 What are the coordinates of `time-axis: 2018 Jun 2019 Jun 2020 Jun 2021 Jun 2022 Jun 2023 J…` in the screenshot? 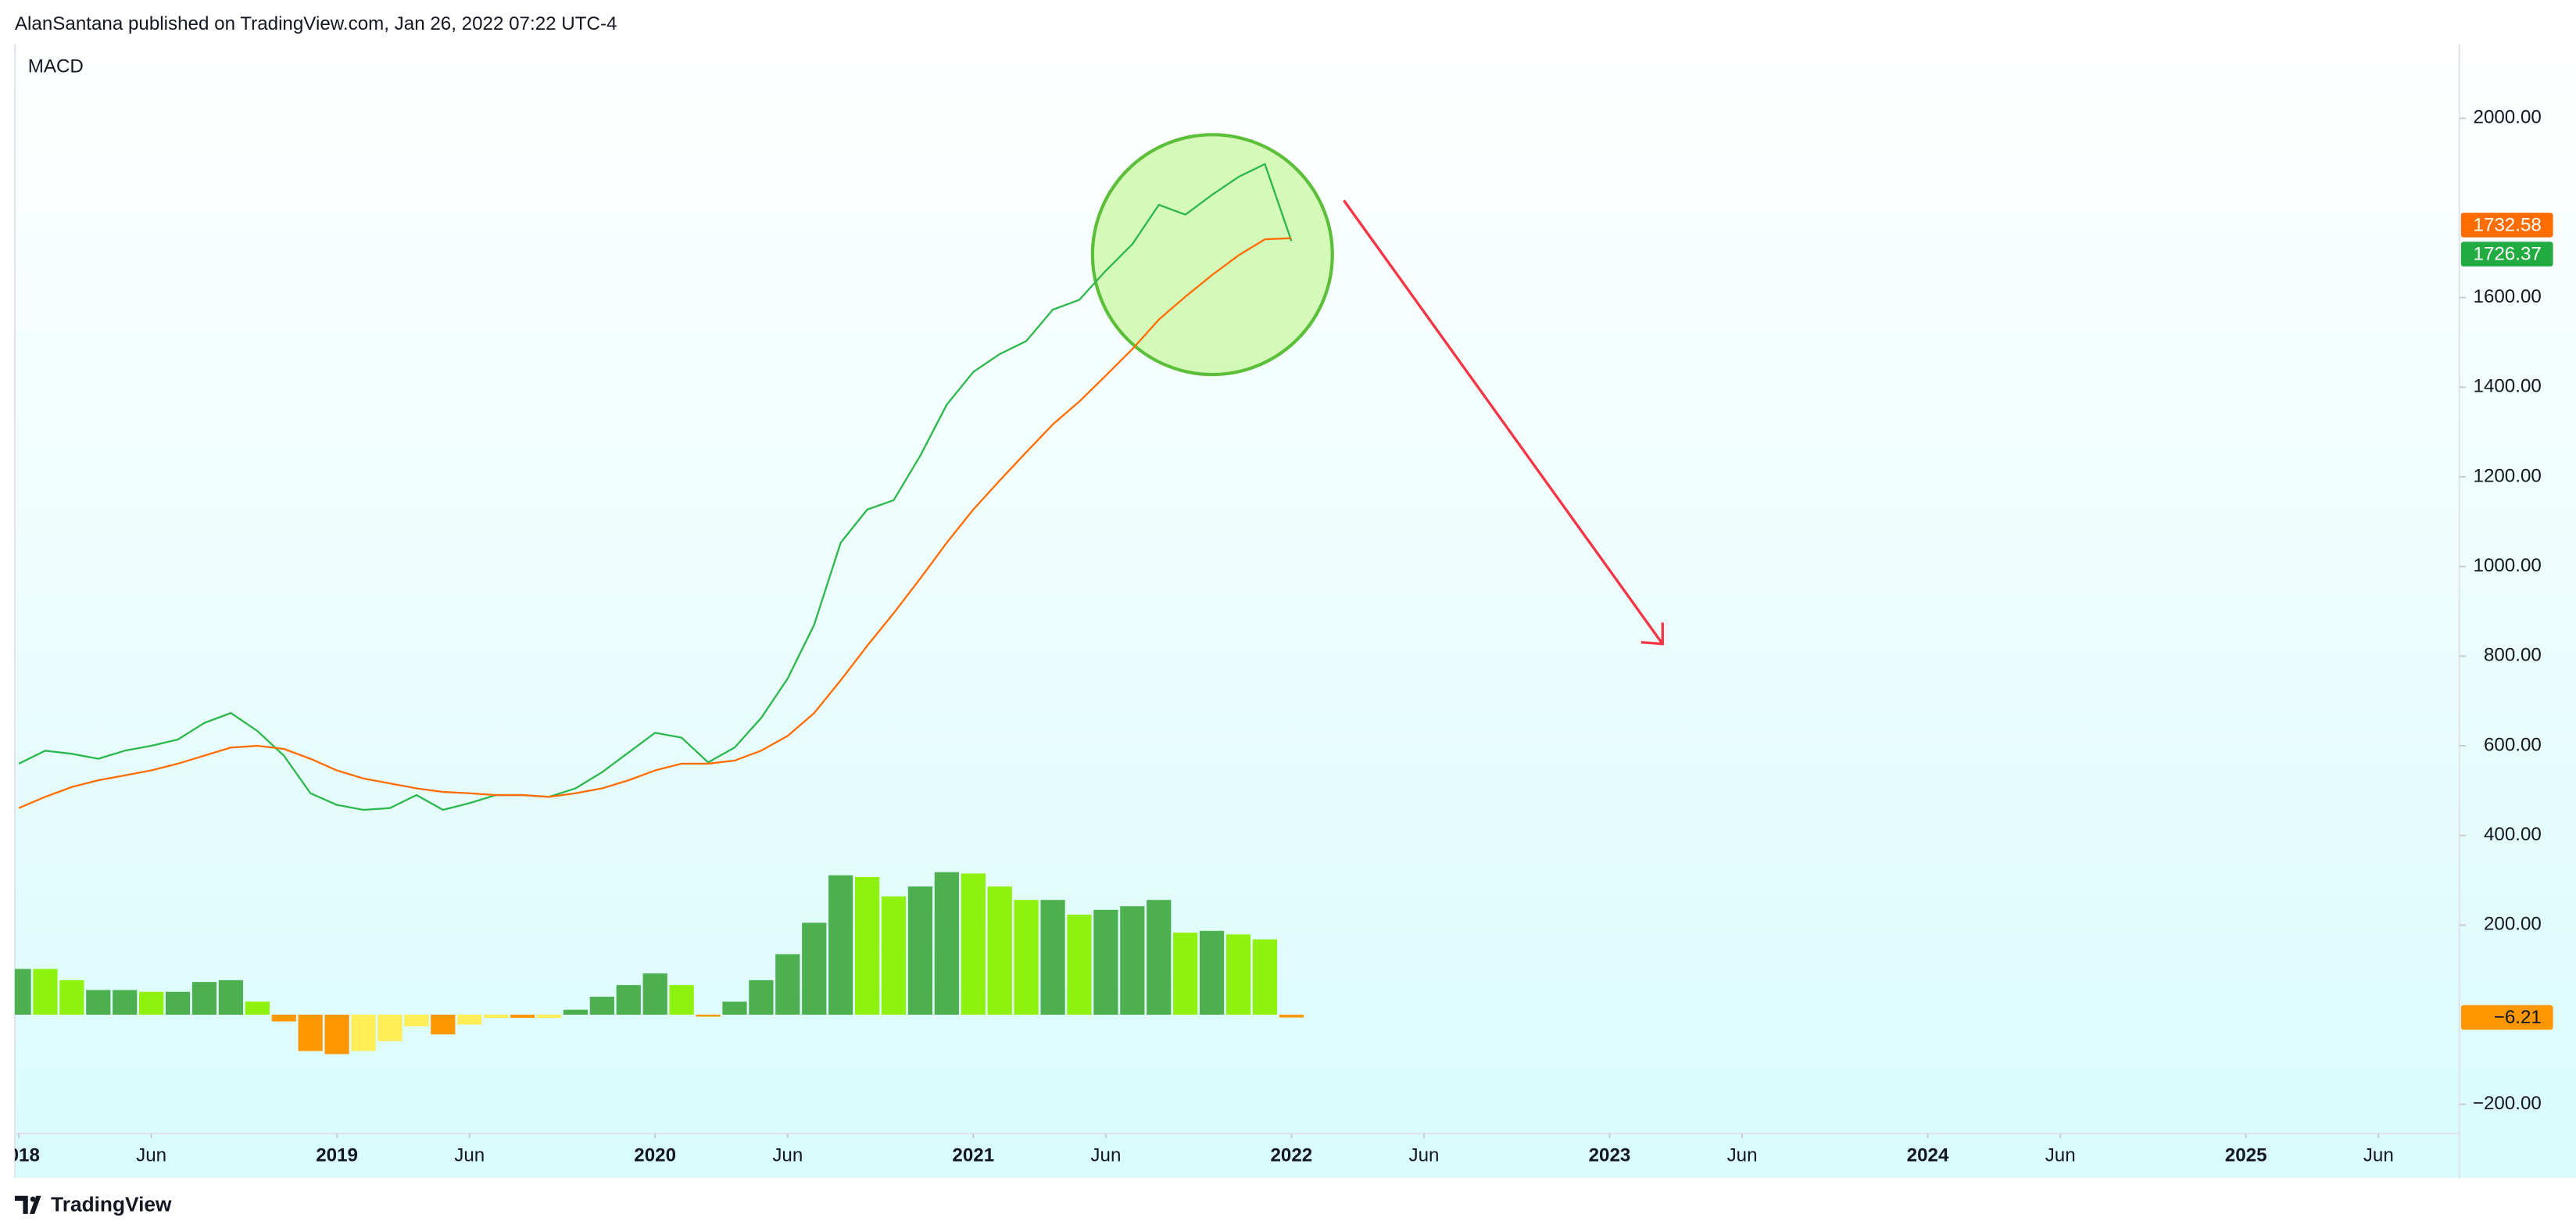 It's located at (1197, 1149).